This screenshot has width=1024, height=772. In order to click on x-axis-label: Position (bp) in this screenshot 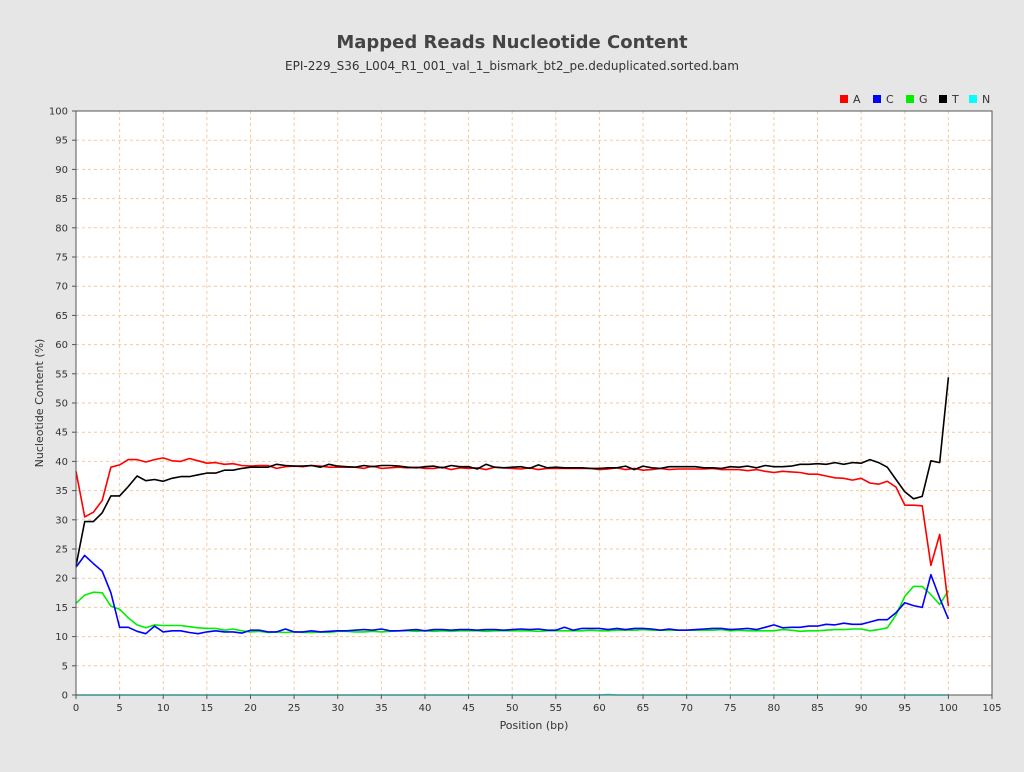, I will do `click(534, 725)`.